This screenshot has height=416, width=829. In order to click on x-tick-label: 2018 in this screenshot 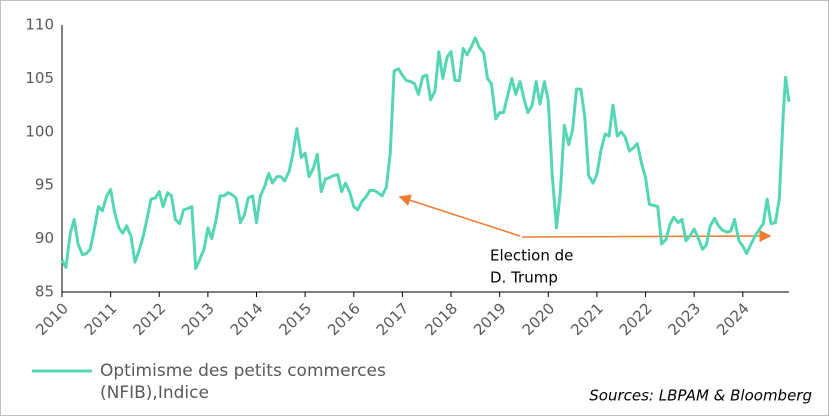, I will do `click(441, 319)`.